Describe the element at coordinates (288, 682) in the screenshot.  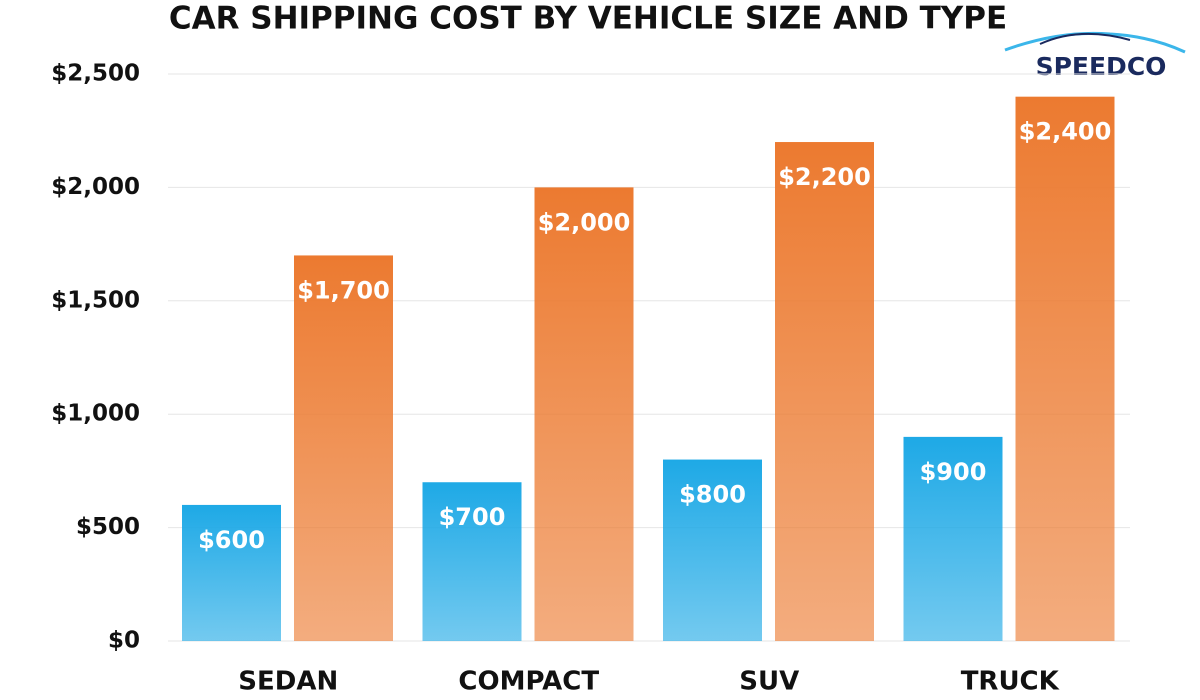
I see `x-tick-label: SEDAN` at that location.